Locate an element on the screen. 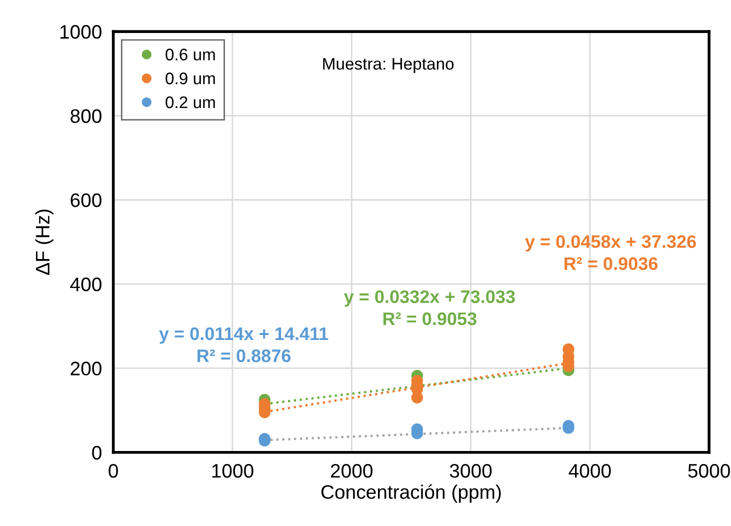 This screenshot has width=731, height=526. y-tick-label: 800 is located at coordinates (86, 116).